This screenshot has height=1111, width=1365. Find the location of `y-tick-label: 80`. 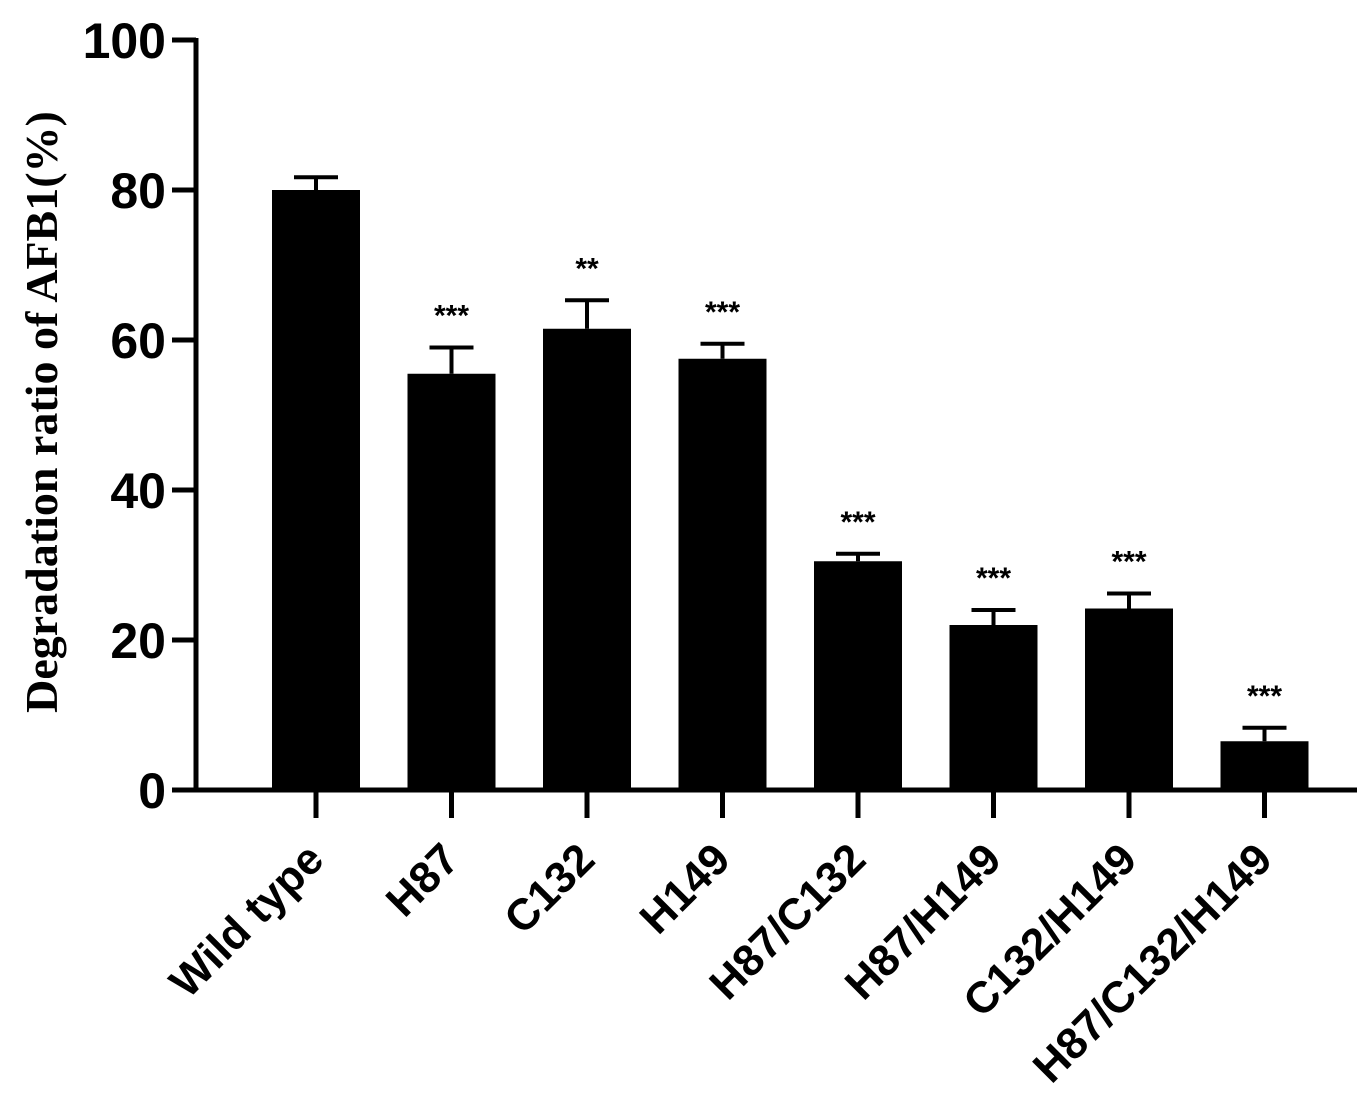

y-tick-label: 80 is located at coordinates (138, 191).